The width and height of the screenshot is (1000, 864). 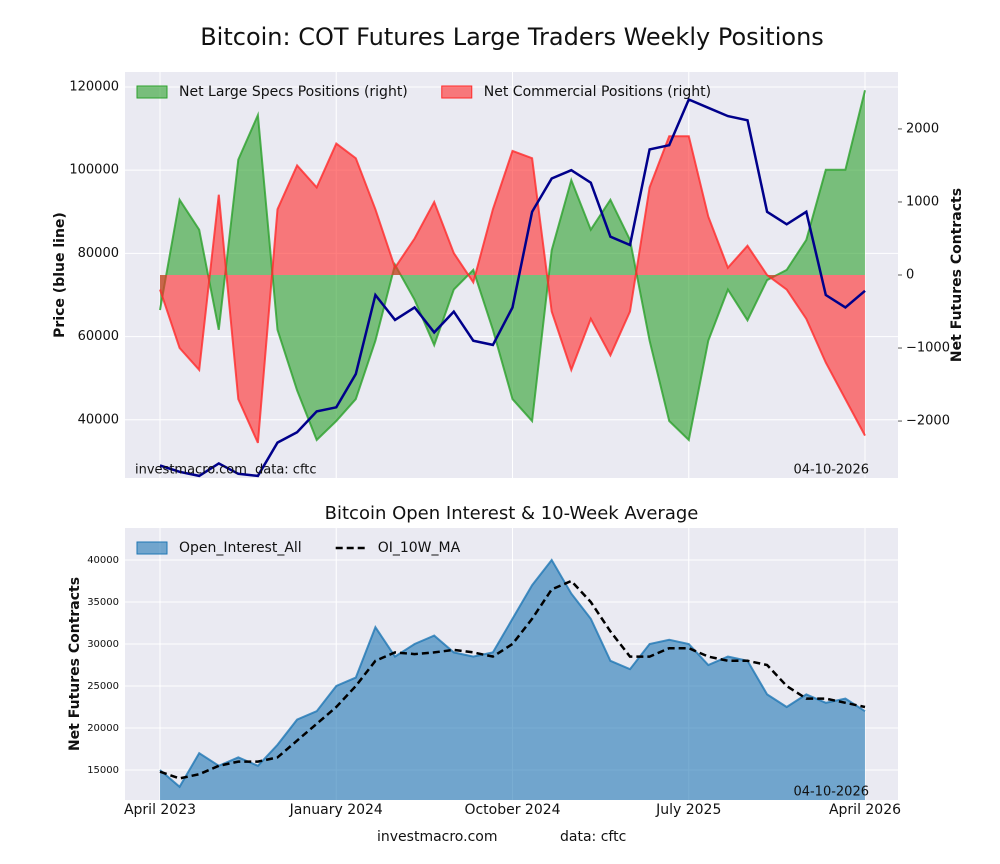 I want to click on y-axis-label: Price (blue line), so click(x=60, y=275).